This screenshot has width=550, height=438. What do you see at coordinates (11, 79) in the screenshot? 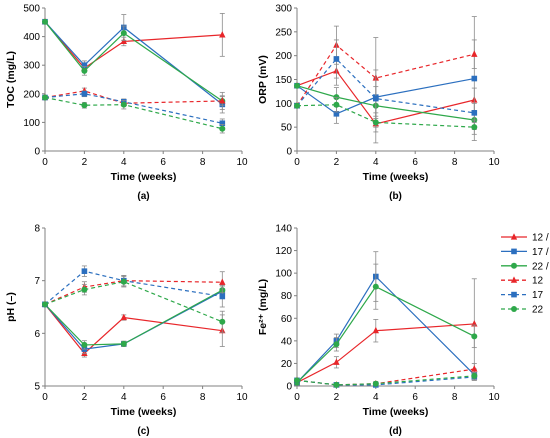
I see `y-axis-label: TOC (mg/L)` at bounding box center [11, 79].